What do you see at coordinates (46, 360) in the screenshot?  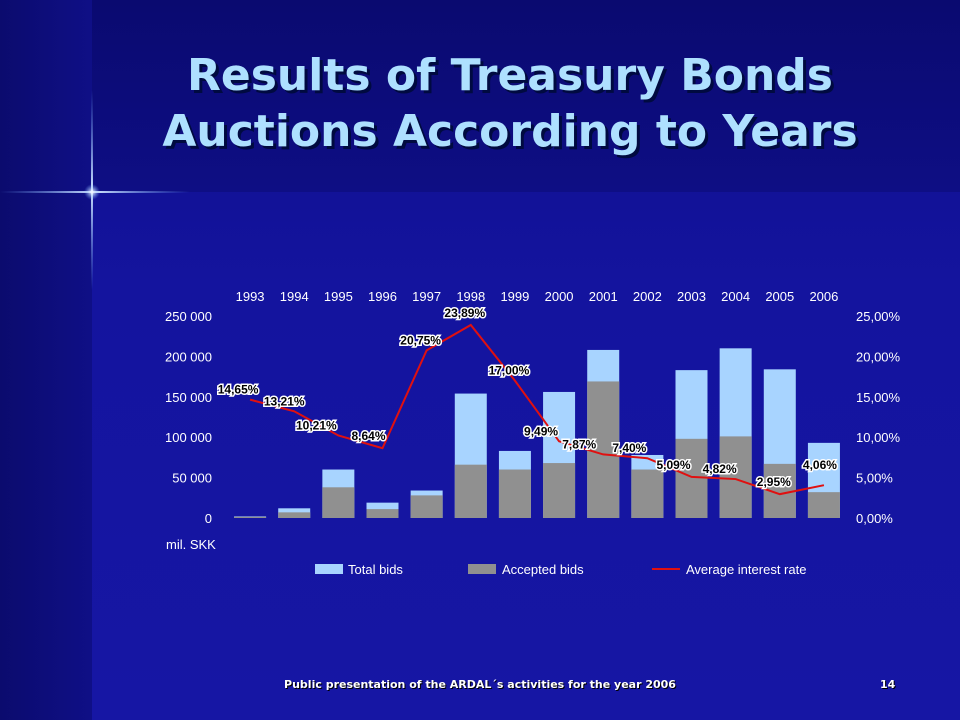 I see `left-band` at bounding box center [46, 360].